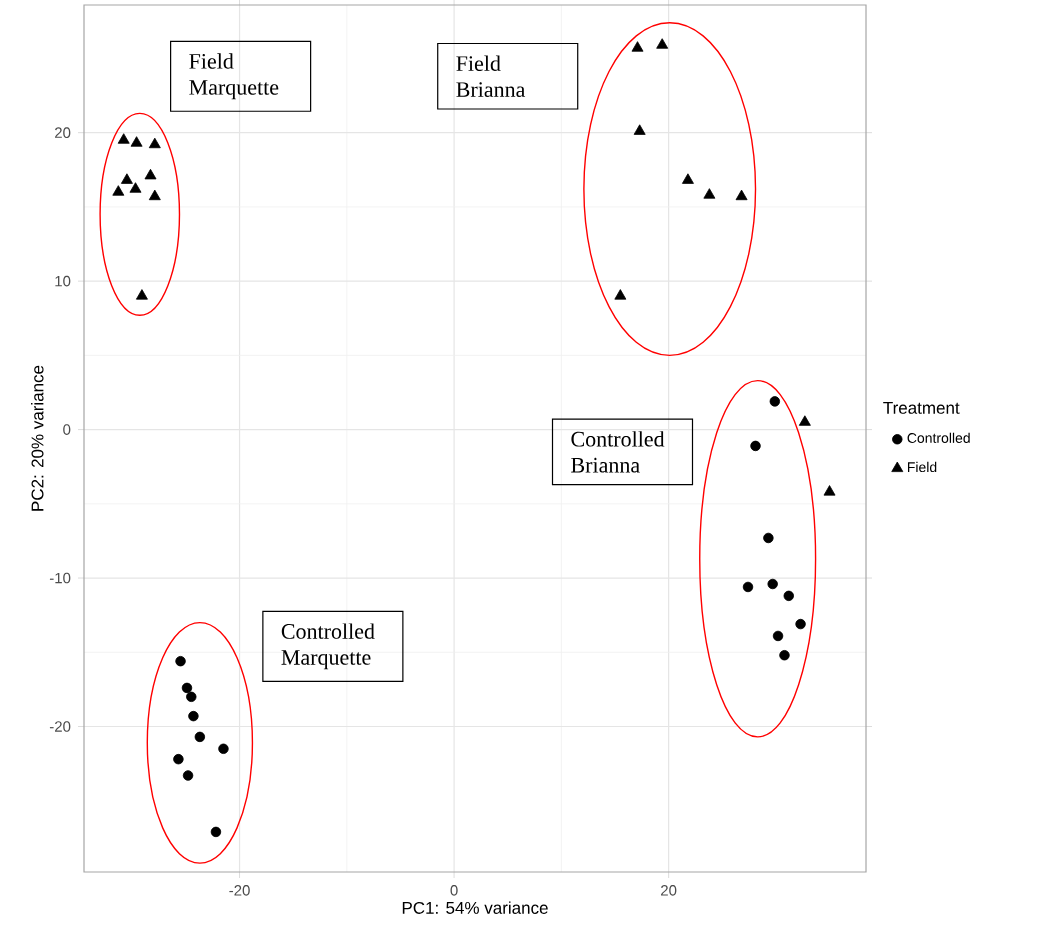  Describe the element at coordinates (239, 890) in the screenshot. I see `x-tick-label: -20` at that location.